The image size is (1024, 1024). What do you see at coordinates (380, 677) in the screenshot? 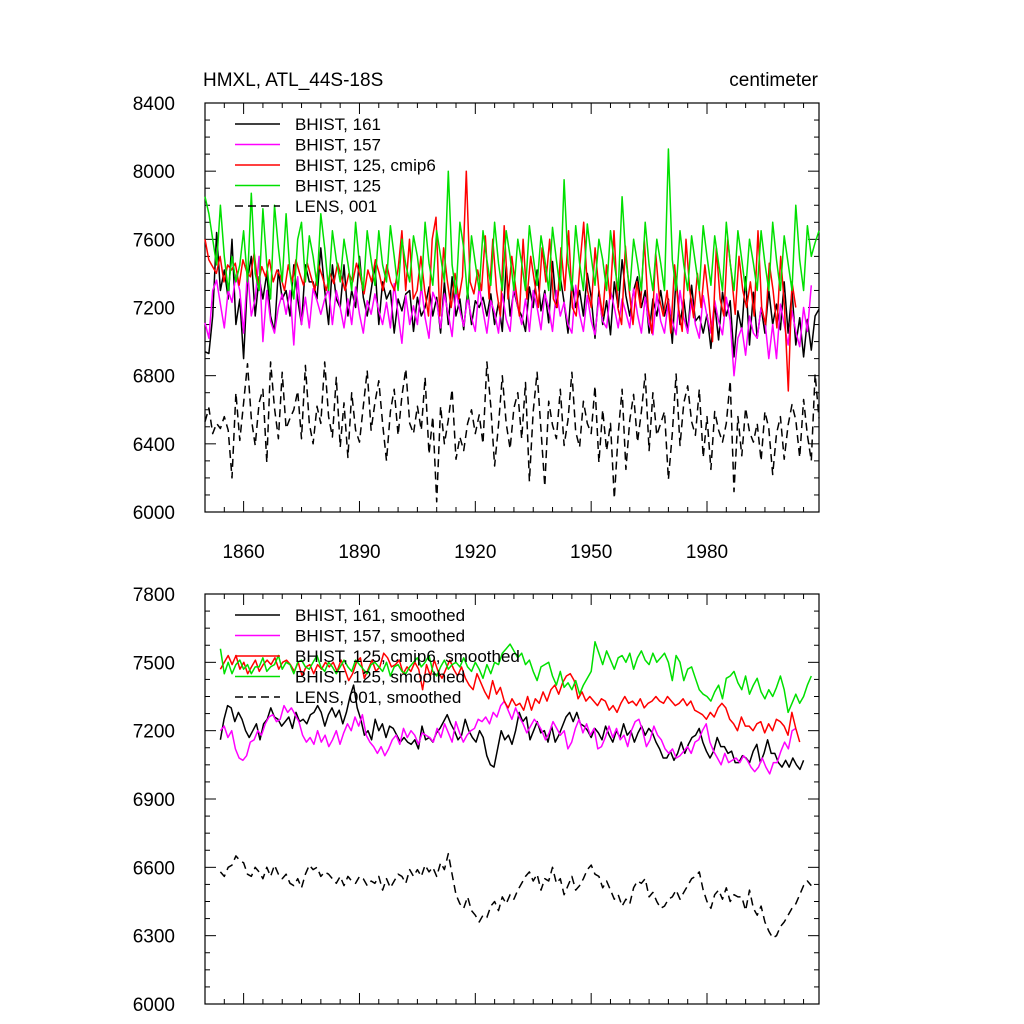
I see `bottom-legend-label-3: BHIST, 125, smoothed` at bounding box center [380, 677].